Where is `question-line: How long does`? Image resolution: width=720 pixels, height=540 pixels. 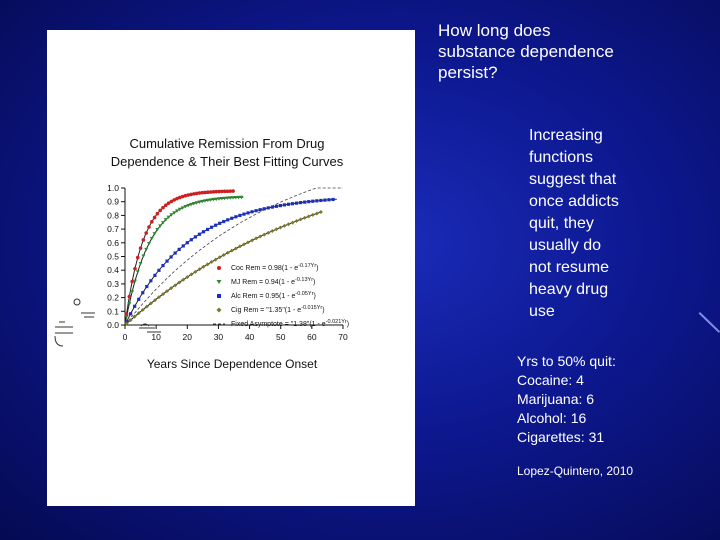
question-line: How long does is located at coordinates (494, 30).